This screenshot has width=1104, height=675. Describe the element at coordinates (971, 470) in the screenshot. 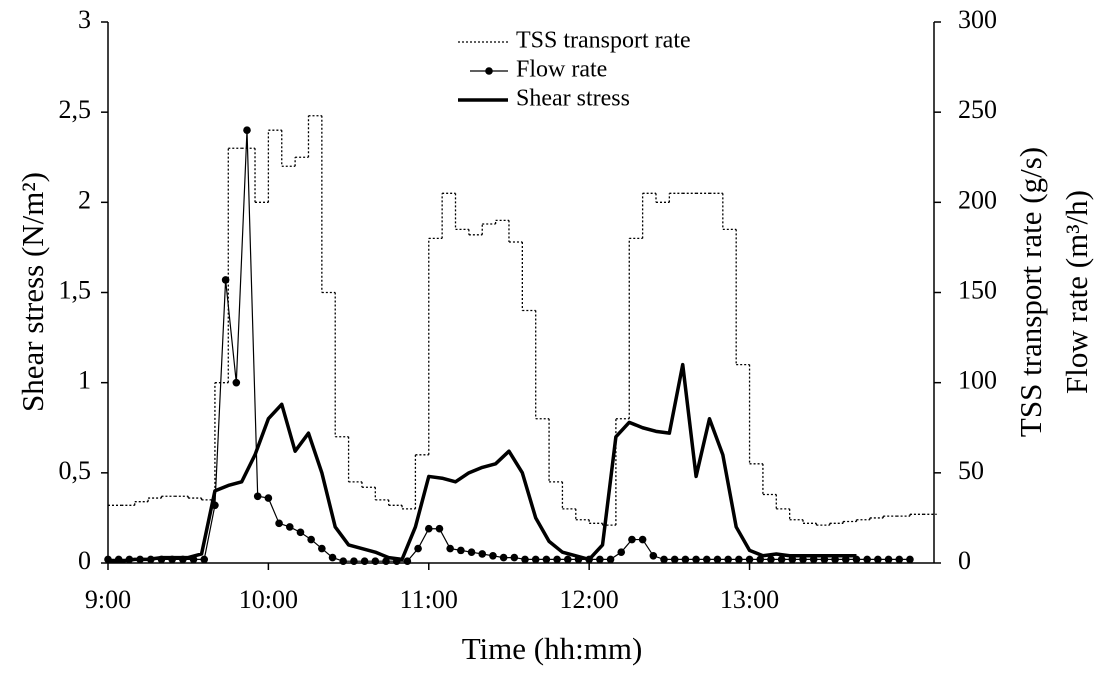

I see `y2-tick-label: 50` at that location.